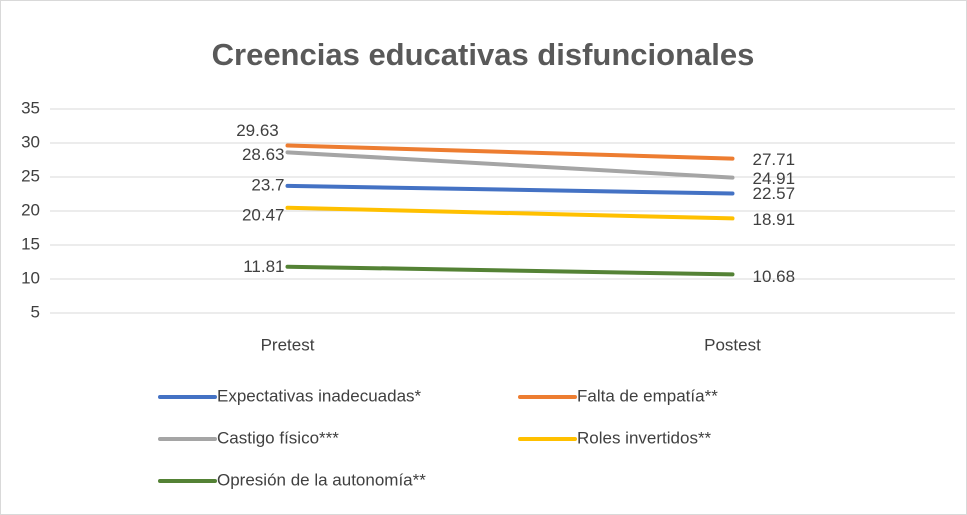 The image size is (967, 515). What do you see at coordinates (774, 219) in the screenshot?
I see `data-label: 18.91` at bounding box center [774, 219].